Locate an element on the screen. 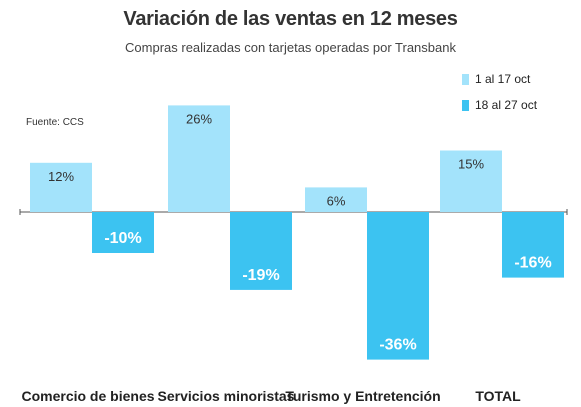 This screenshot has width=581, height=407. data-label-series-a: 15% is located at coordinates (471, 164).